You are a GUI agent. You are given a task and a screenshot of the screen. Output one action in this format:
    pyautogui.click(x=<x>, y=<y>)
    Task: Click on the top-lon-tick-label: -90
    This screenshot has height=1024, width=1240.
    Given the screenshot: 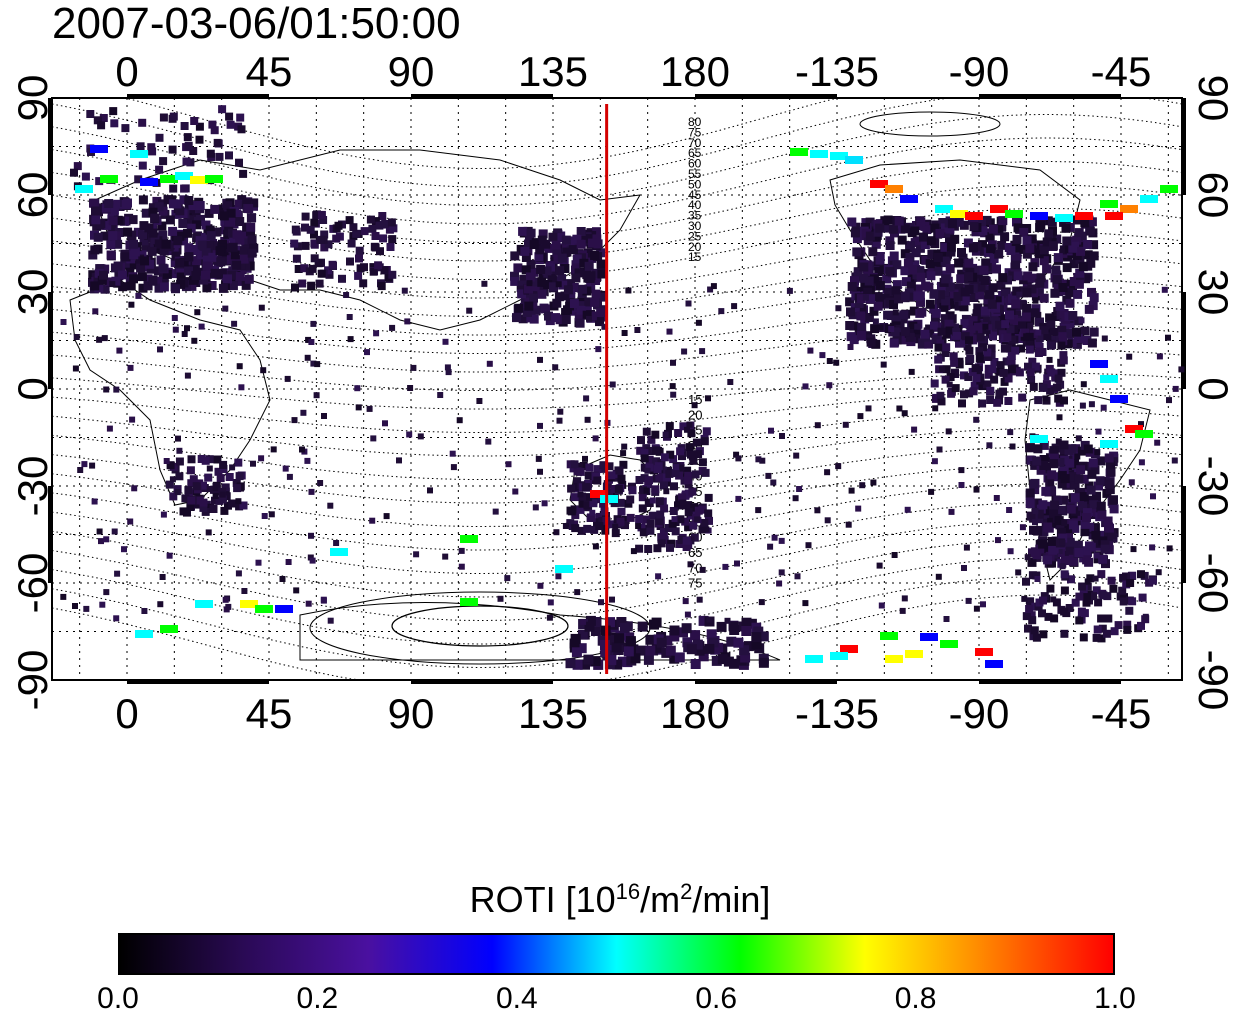 What is the action you would take?
    pyautogui.click(x=979, y=71)
    